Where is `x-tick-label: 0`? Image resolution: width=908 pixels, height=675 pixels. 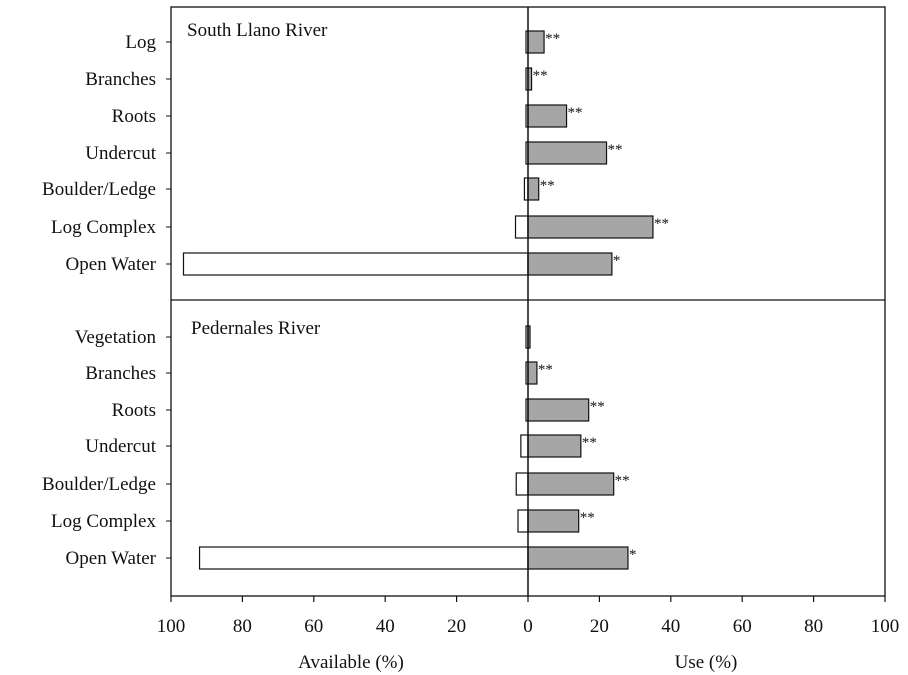 x-tick-label: 0 is located at coordinates (528, 626).